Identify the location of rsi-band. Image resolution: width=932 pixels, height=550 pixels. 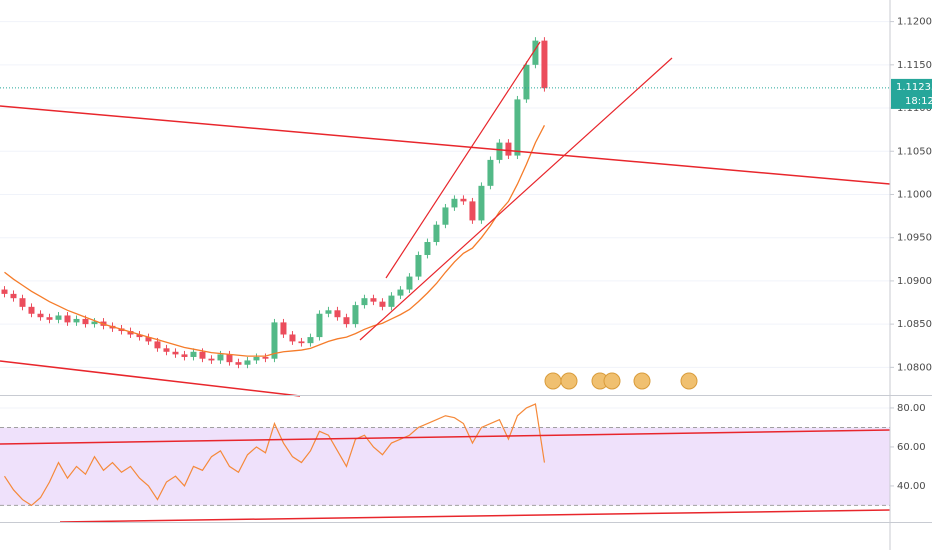
(445, 466).